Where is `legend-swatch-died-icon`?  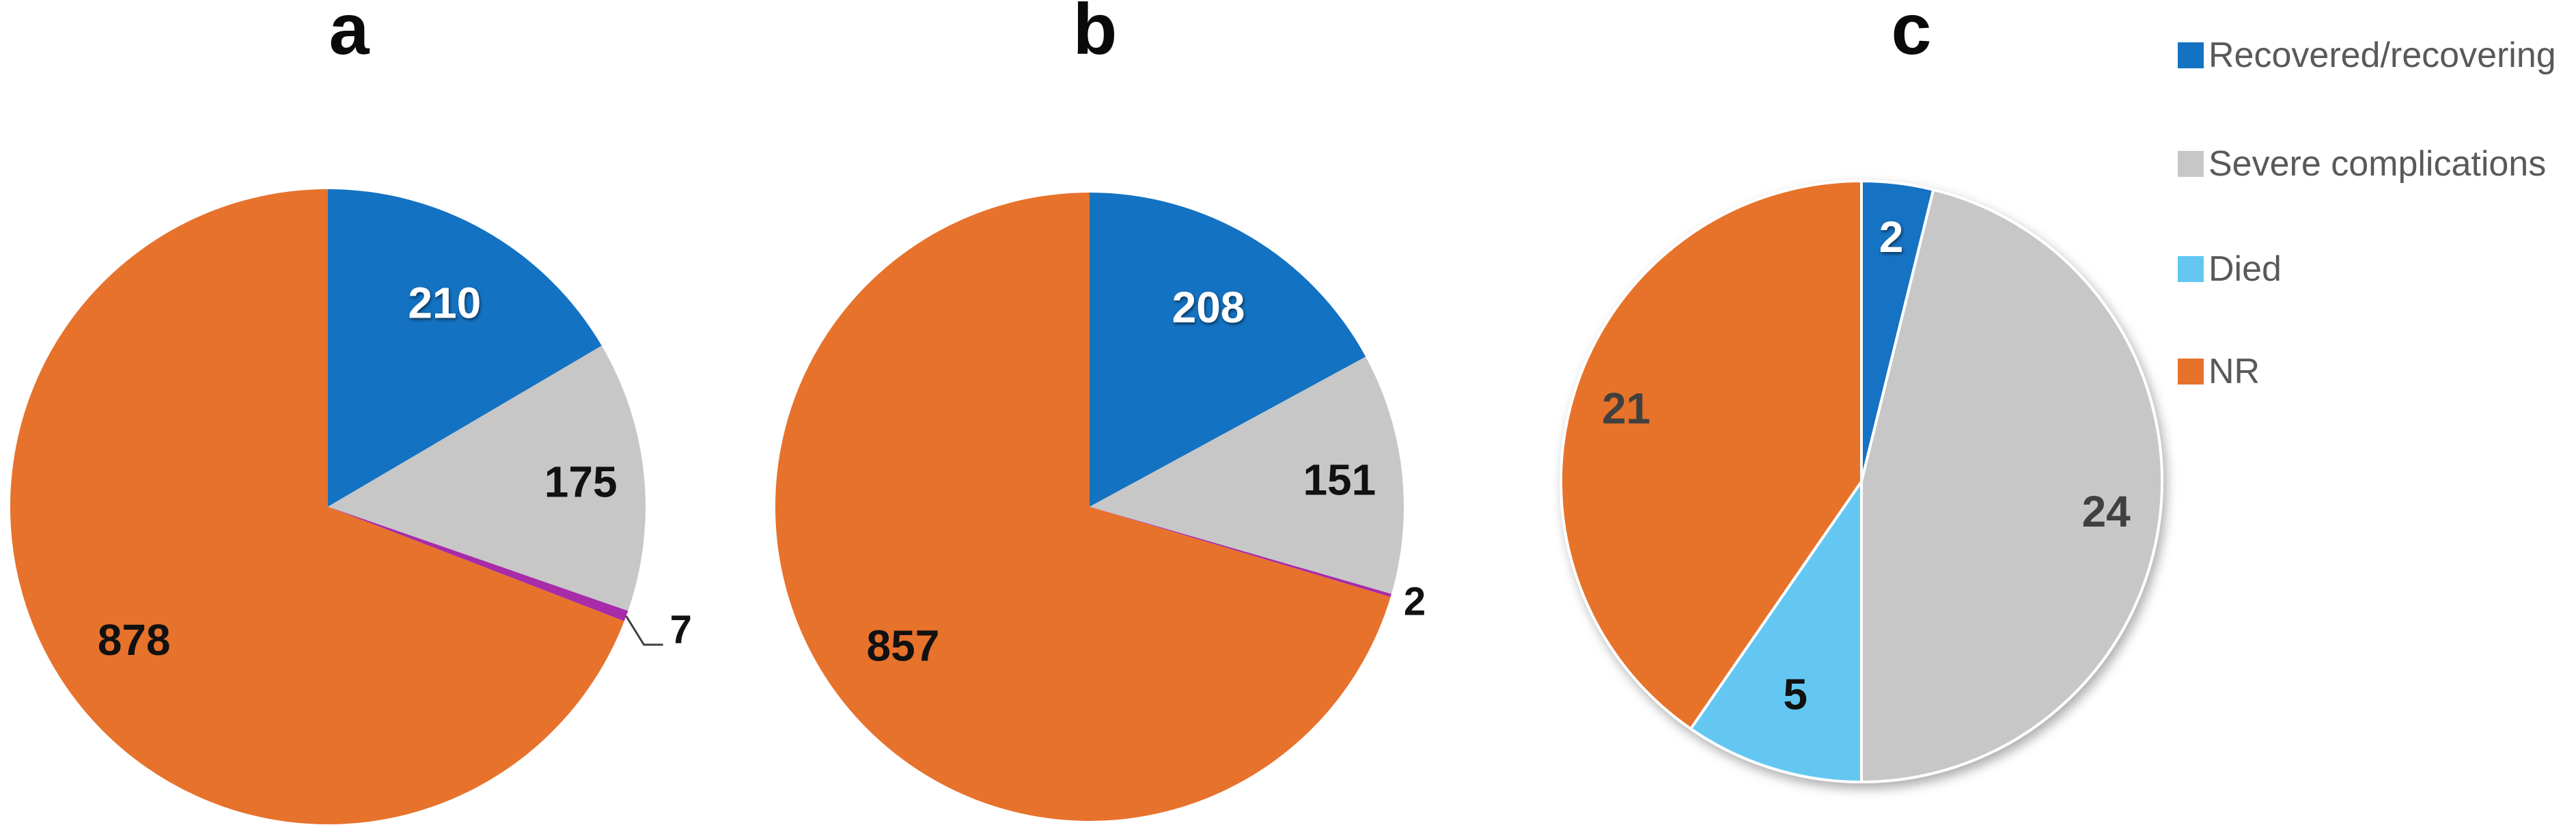
legend-swatch-died-icon is located at coordinates (2191, 269).